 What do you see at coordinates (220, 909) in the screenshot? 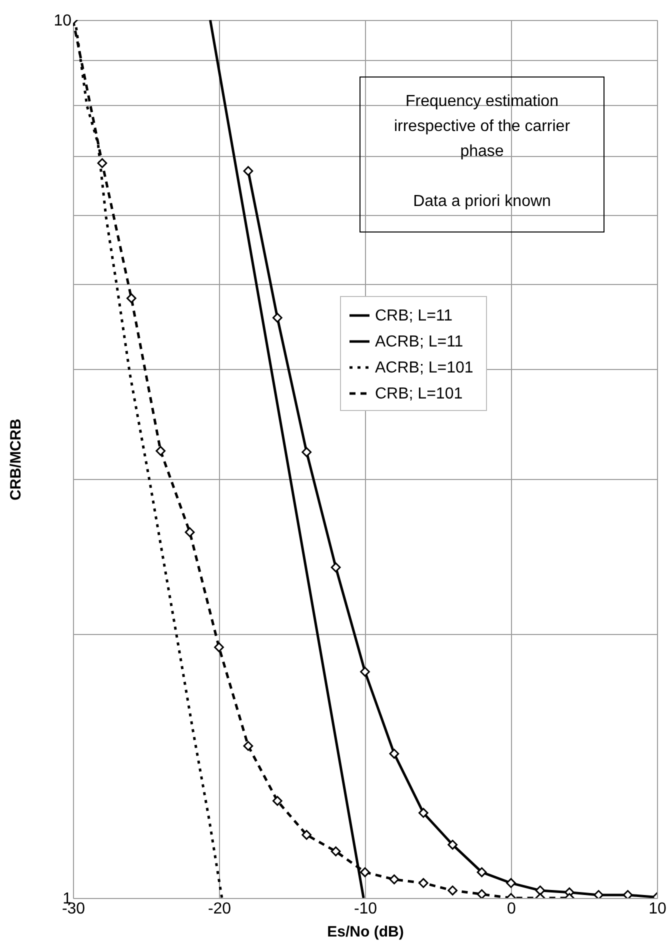
I see `x-tick-label: -20` at bounding box center [220, 909].